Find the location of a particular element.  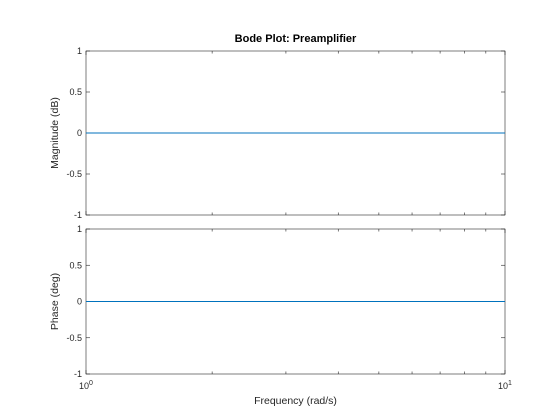

x-tick-label: 10⁰ is located at coordinates (86, 385).